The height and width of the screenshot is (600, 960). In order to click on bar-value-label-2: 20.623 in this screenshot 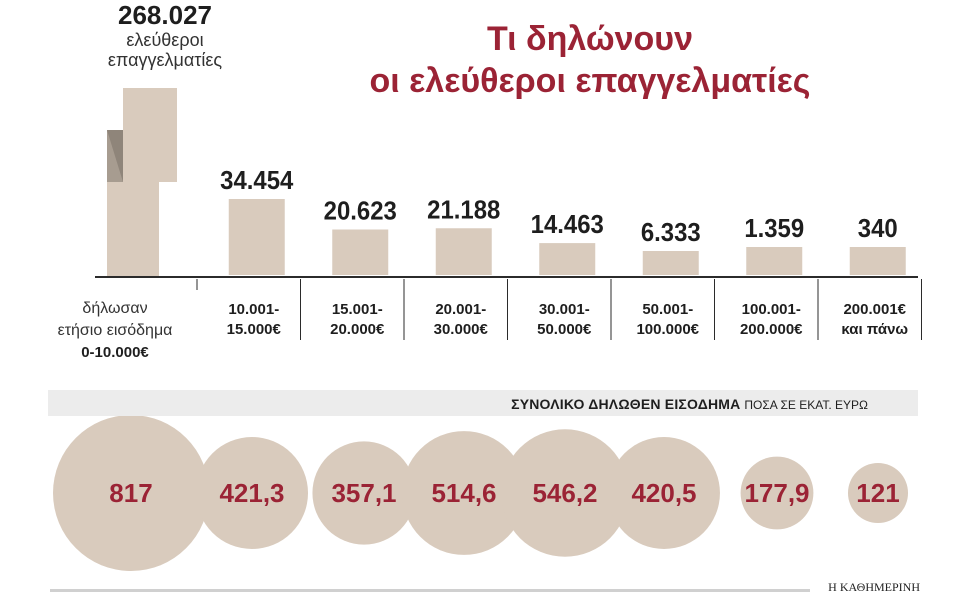, I will do `click(360, 211)`.